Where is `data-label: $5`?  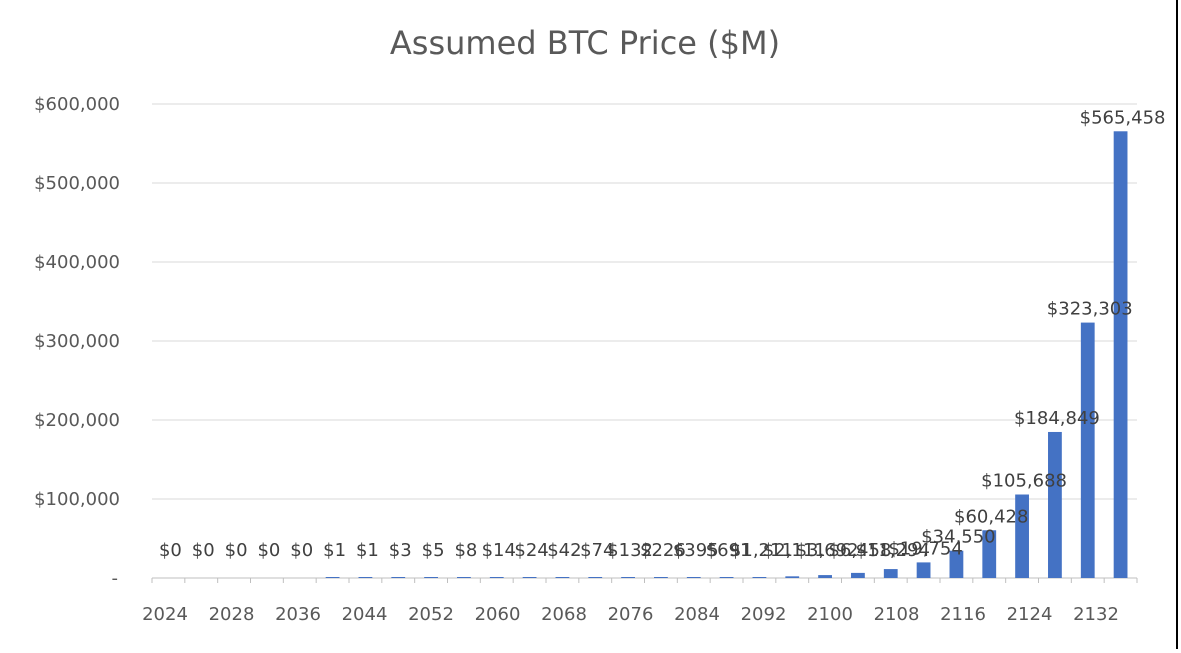 data-label: $5 is located at coordinates (433, 550).